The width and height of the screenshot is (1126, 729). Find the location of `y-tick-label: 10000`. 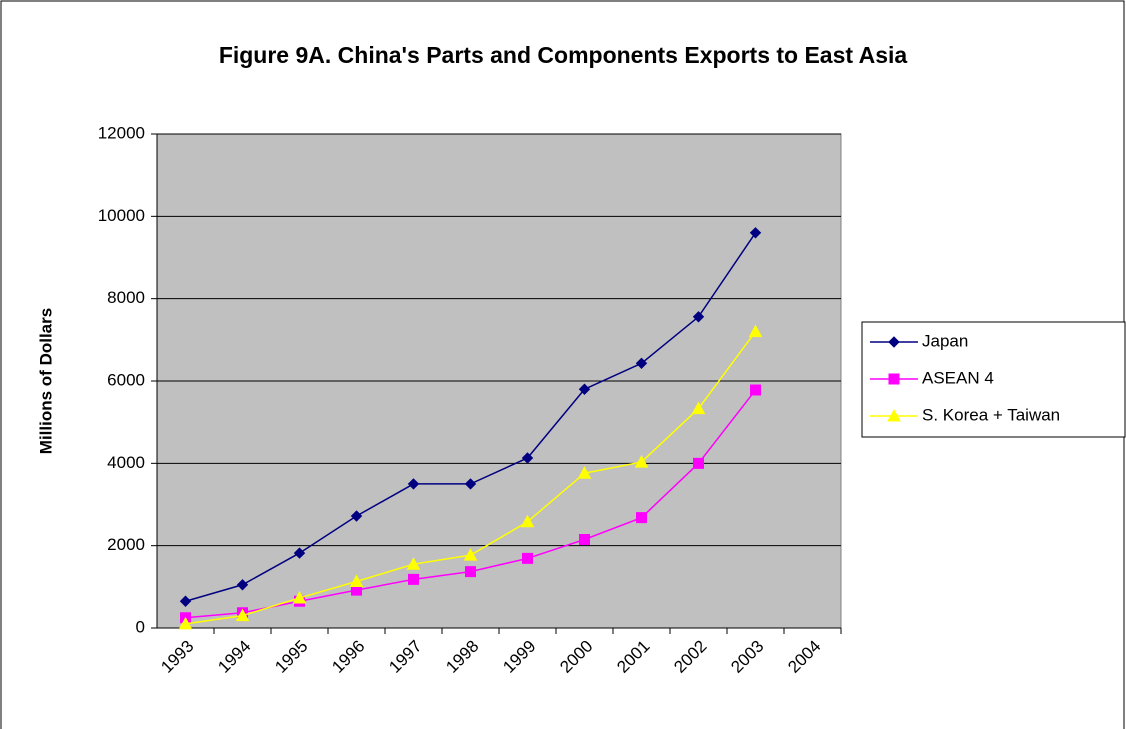

y-tick-label: 10000 is located at coordinates (121, 215).